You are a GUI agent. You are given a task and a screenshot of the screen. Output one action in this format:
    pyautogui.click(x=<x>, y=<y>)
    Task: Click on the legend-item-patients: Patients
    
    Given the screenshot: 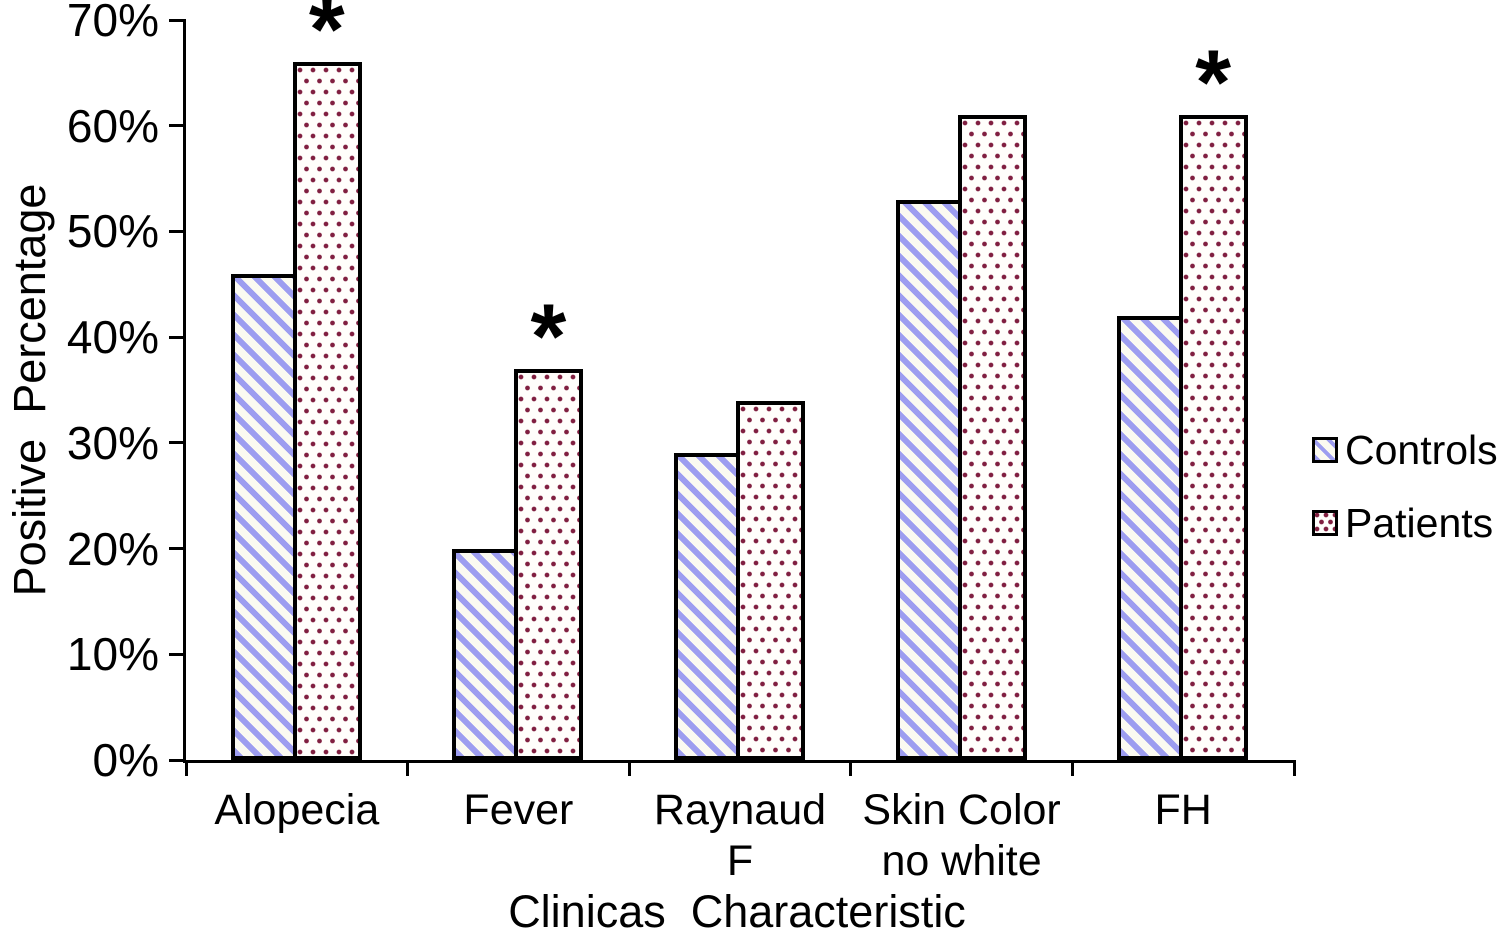 What is the action you would take?
    pyautogui.click(x=1405, y=523)
    